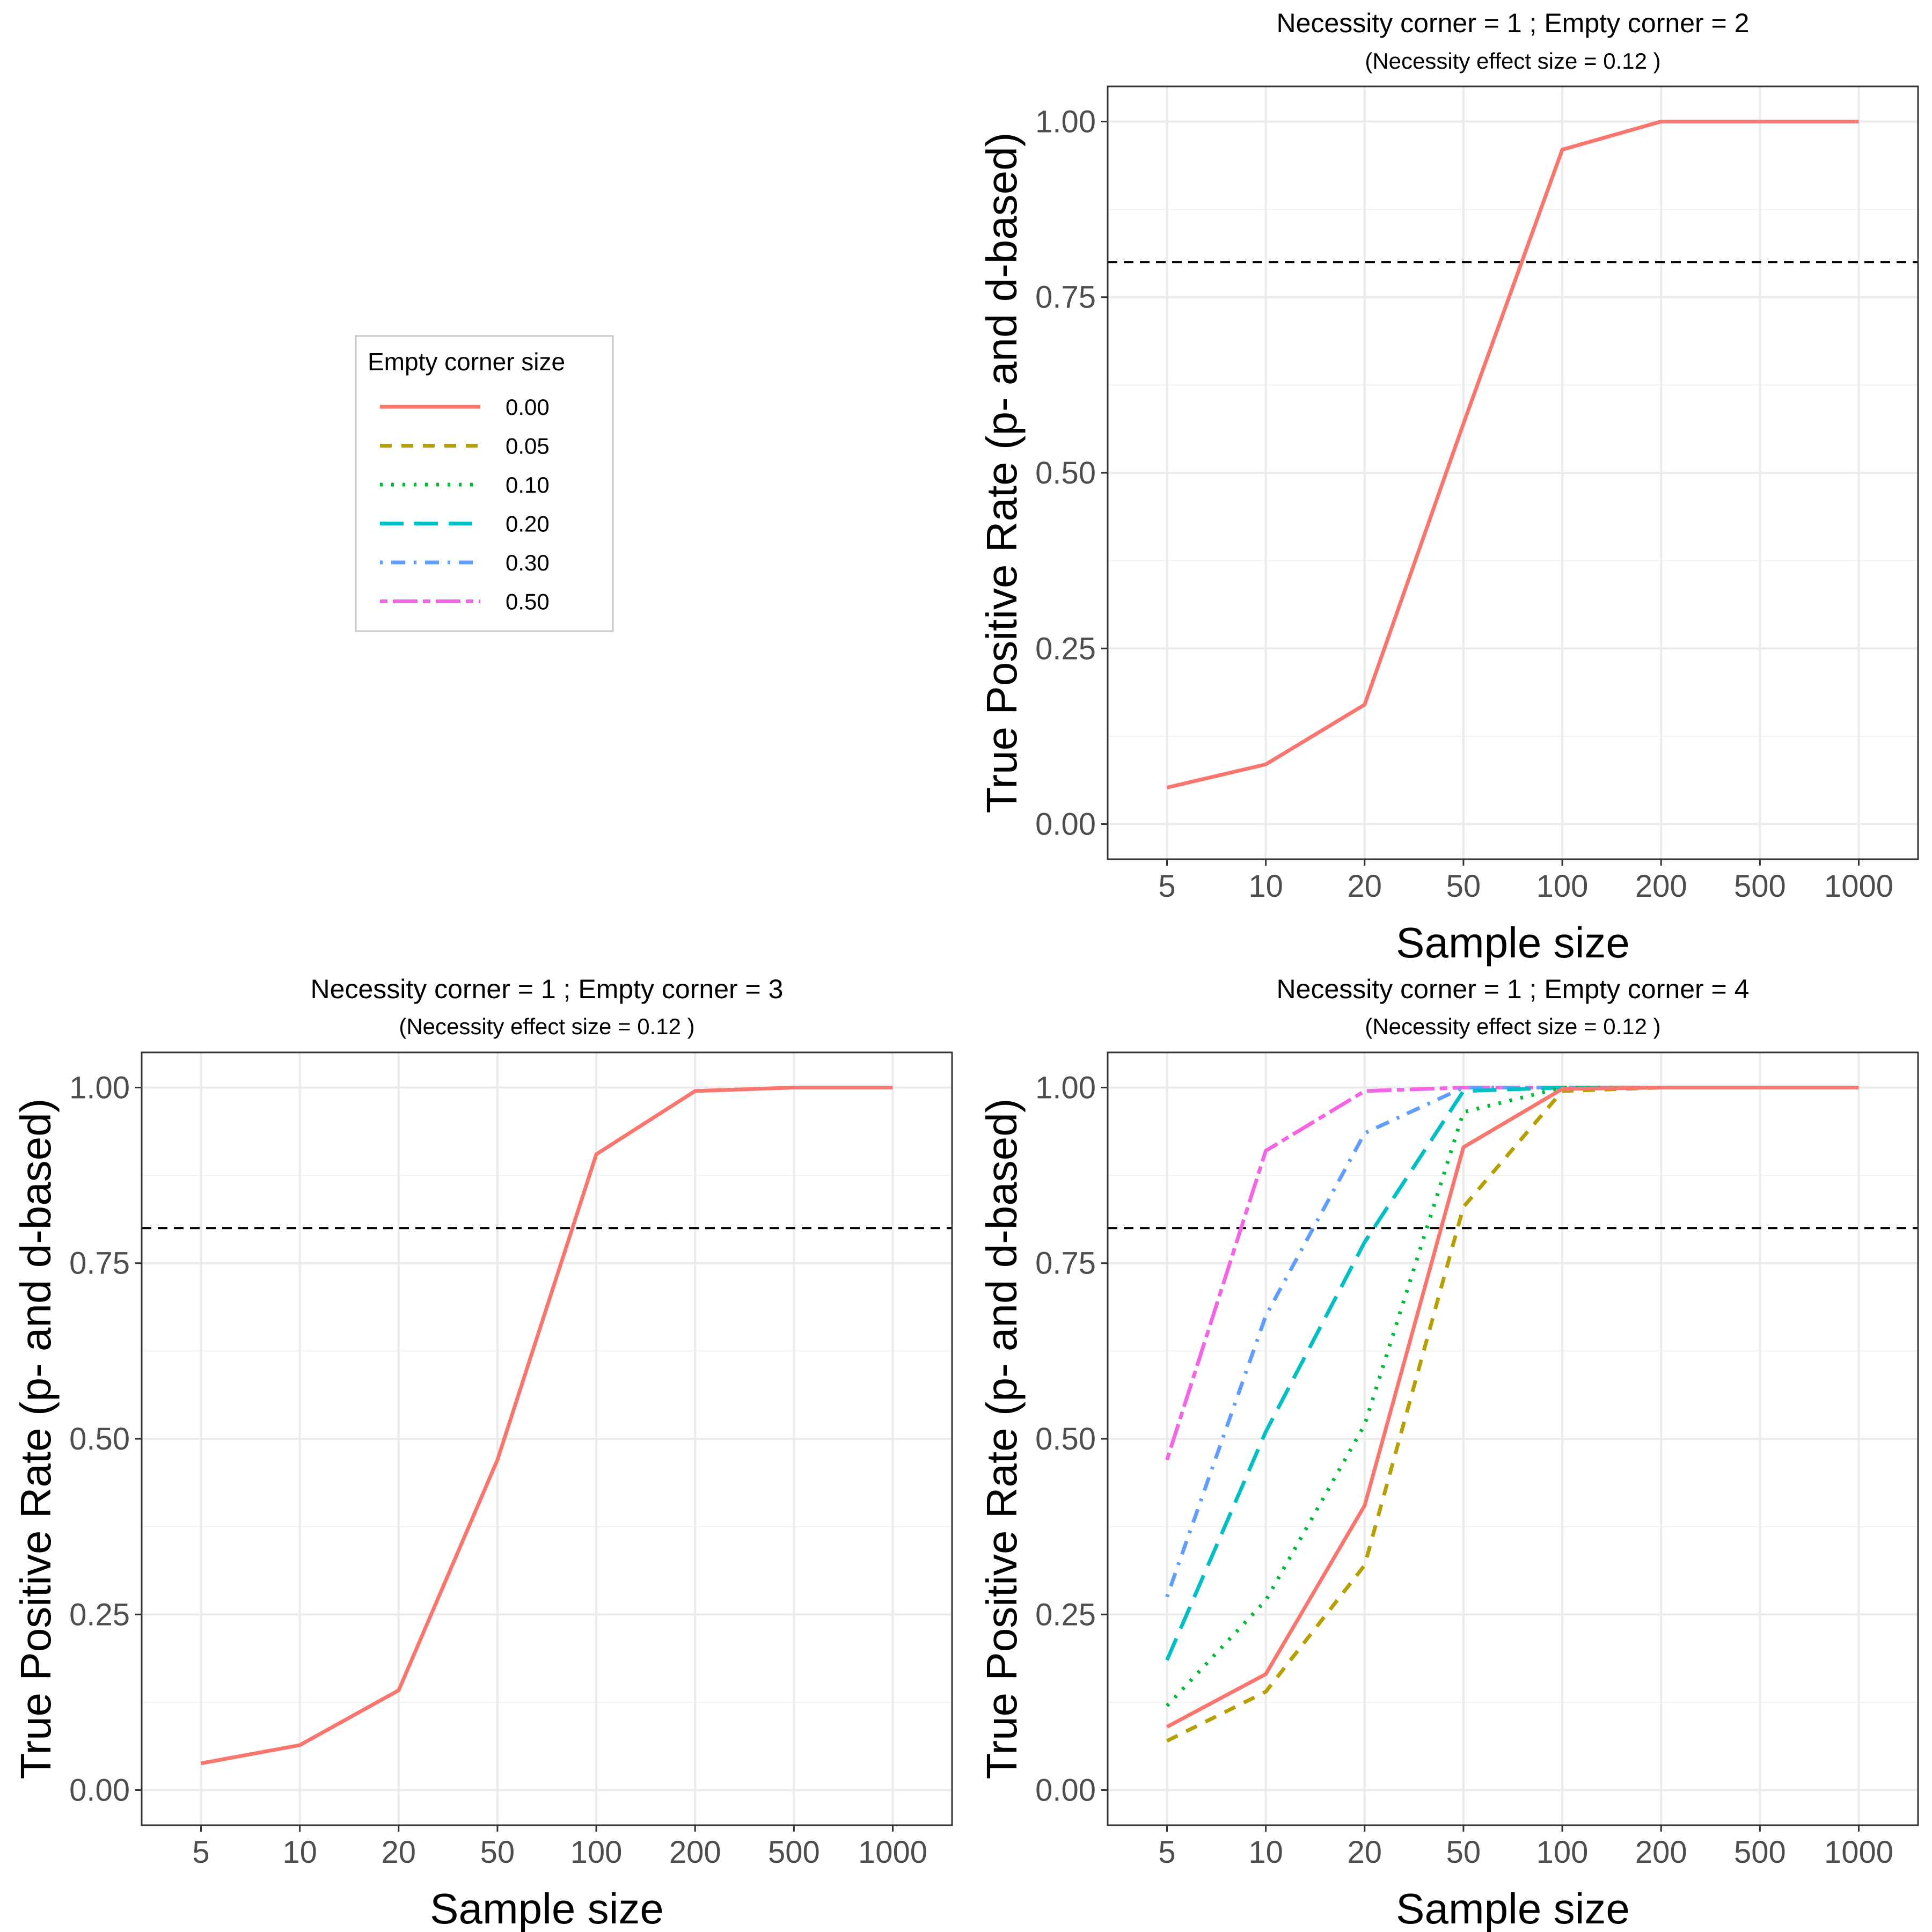 The width and height of the screenshot is (1932, 1932). I want to click on legend-label-0.10: 0.10, so click(528, 484).